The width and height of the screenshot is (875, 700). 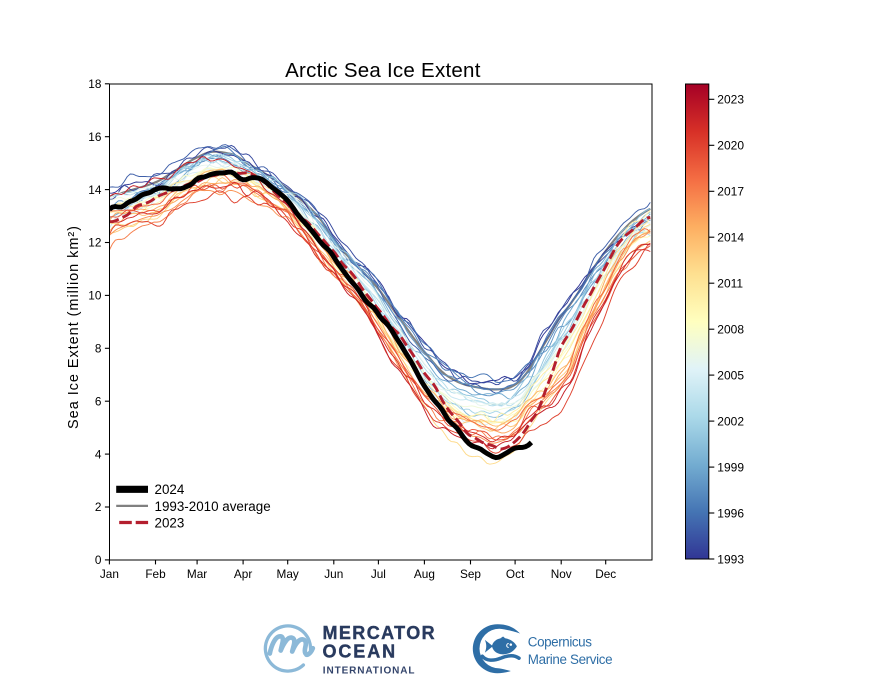 I want to click on svg-text: 2017, so click(x=730, y=192).